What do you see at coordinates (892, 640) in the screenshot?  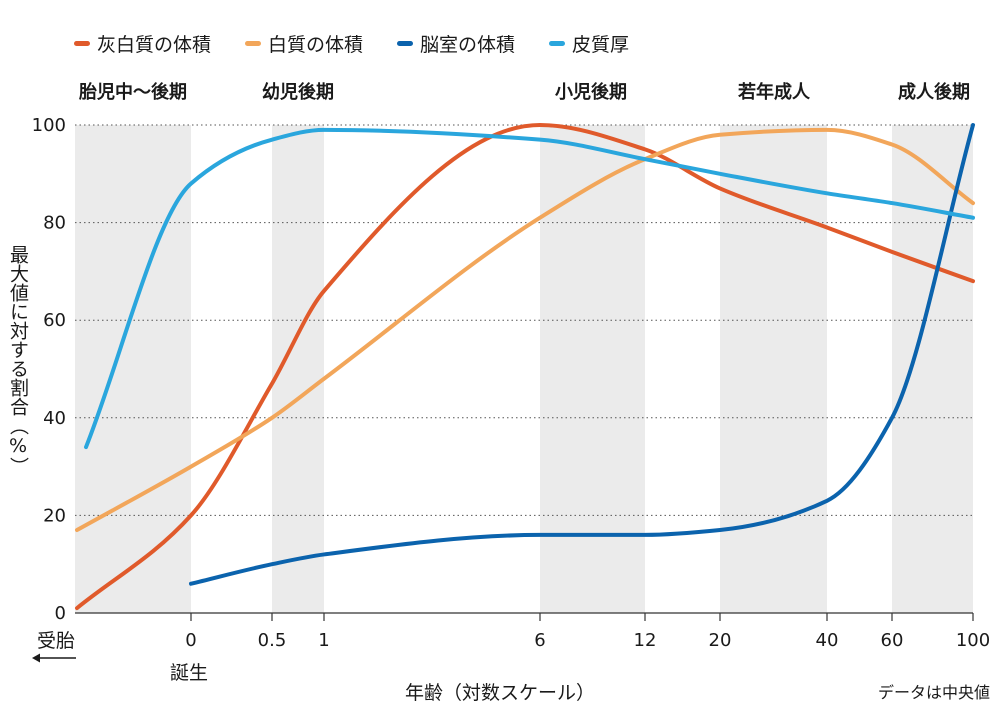 I see `x-tick-label: 60` at bounding box center [892, 640].